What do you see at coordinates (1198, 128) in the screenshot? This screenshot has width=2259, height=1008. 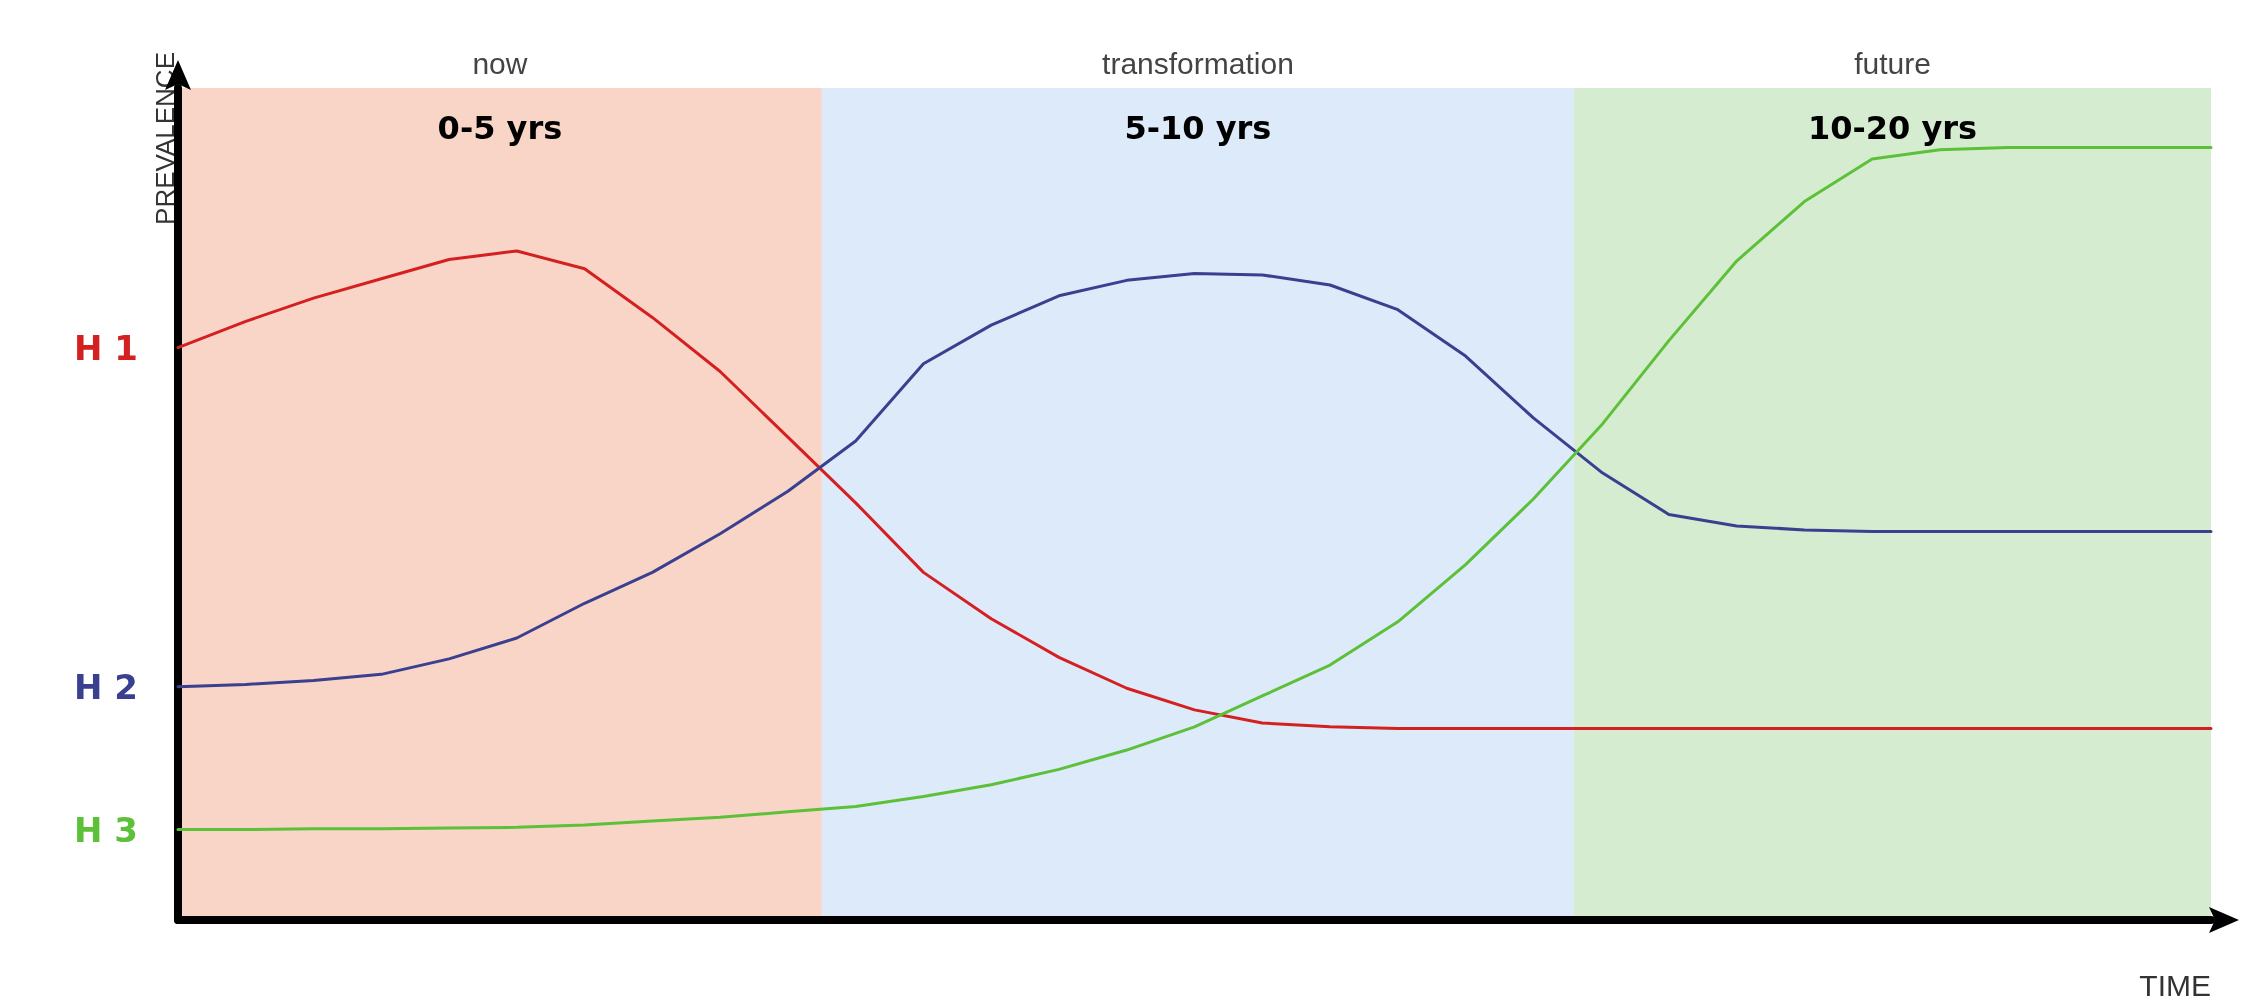 I see `text: 5-10 yrs` at bounding box center [1198, 128].